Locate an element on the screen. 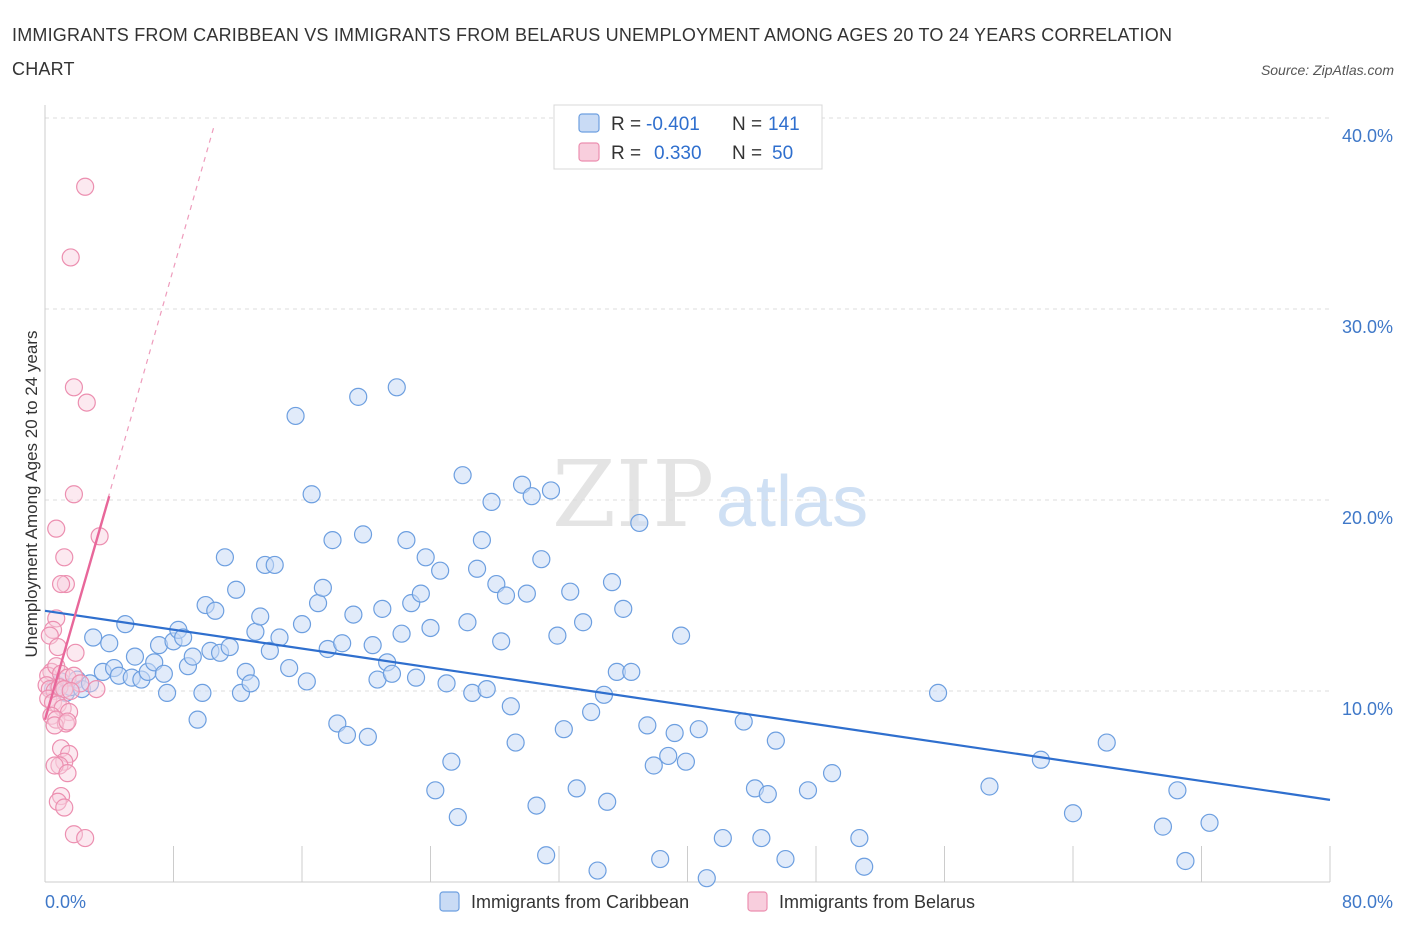  y-tick-label-1: 20.0% is located at coordinates (1367, 518).